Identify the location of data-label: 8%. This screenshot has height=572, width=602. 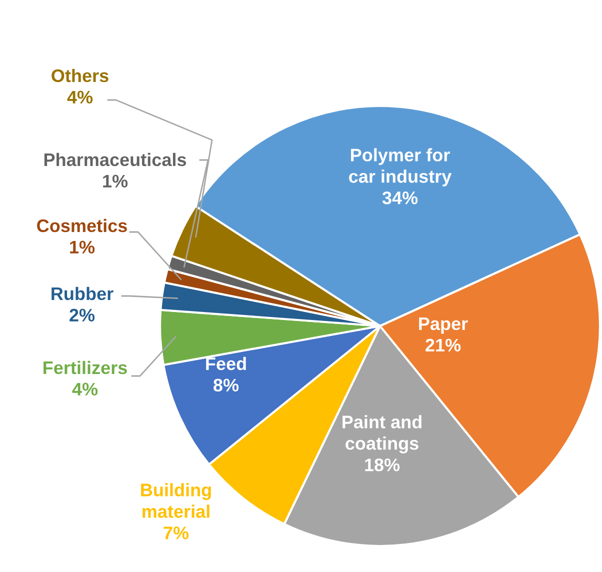
(226, 385).